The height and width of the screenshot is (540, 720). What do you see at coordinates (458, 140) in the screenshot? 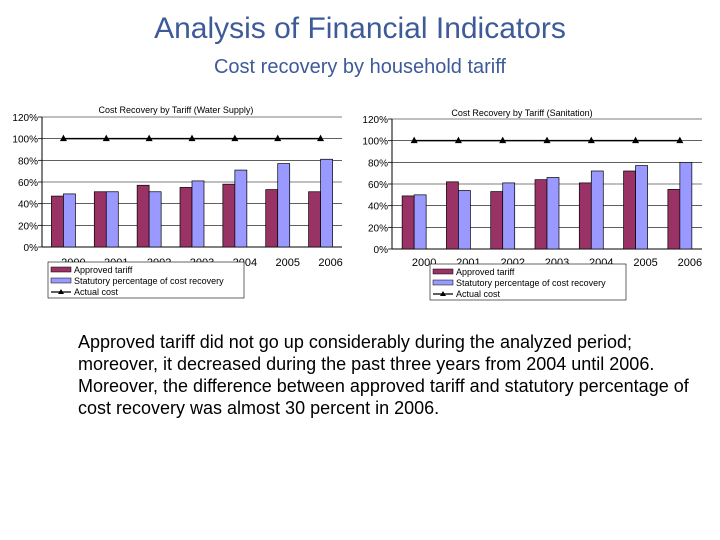
I see `sanitation-actual-cost-point-2001` at bounding box center [458, 140].